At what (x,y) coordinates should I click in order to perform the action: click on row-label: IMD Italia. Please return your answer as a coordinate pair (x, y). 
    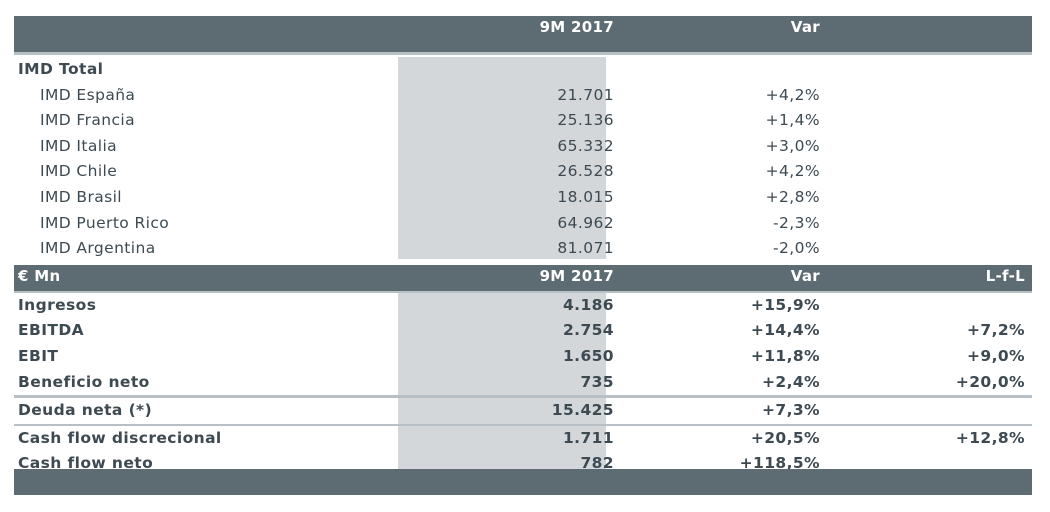
    Looking at the image, I should click on (79, 145).